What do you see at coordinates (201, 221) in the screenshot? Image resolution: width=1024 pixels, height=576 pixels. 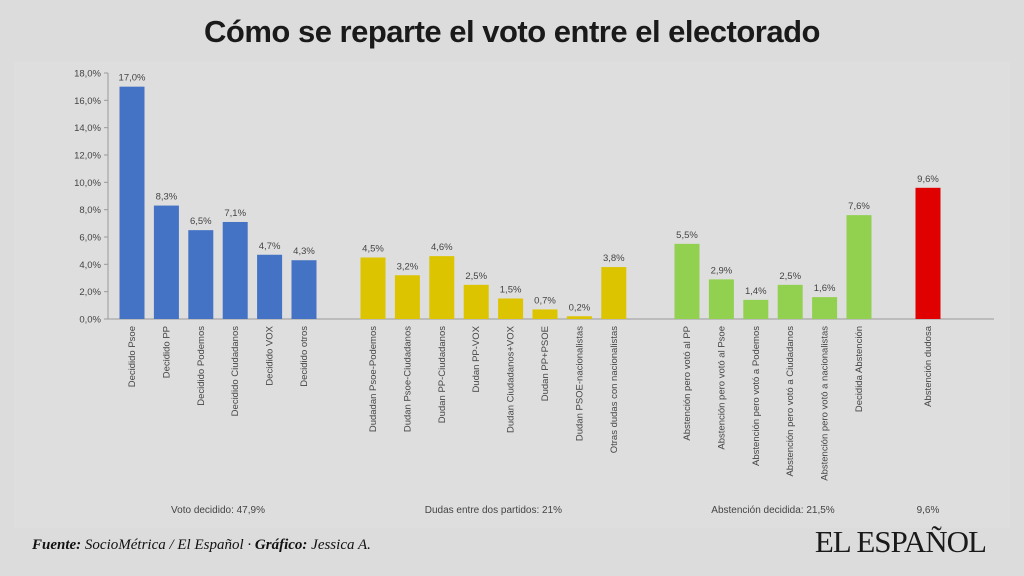 I see `data-label: 6,5%` at bounding box center [201, 221].